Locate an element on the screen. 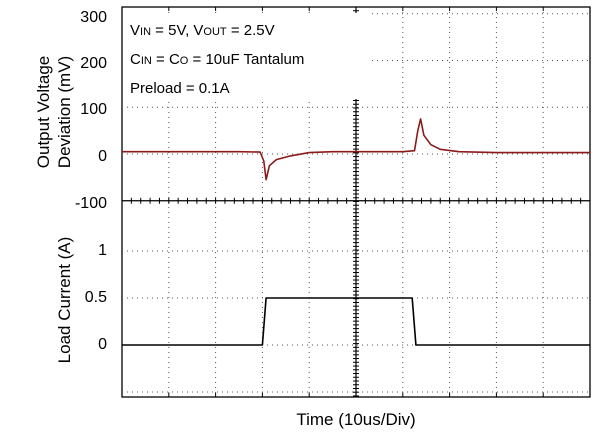  annotation-1-sub-in: IN is located at coordinates (145, 32).